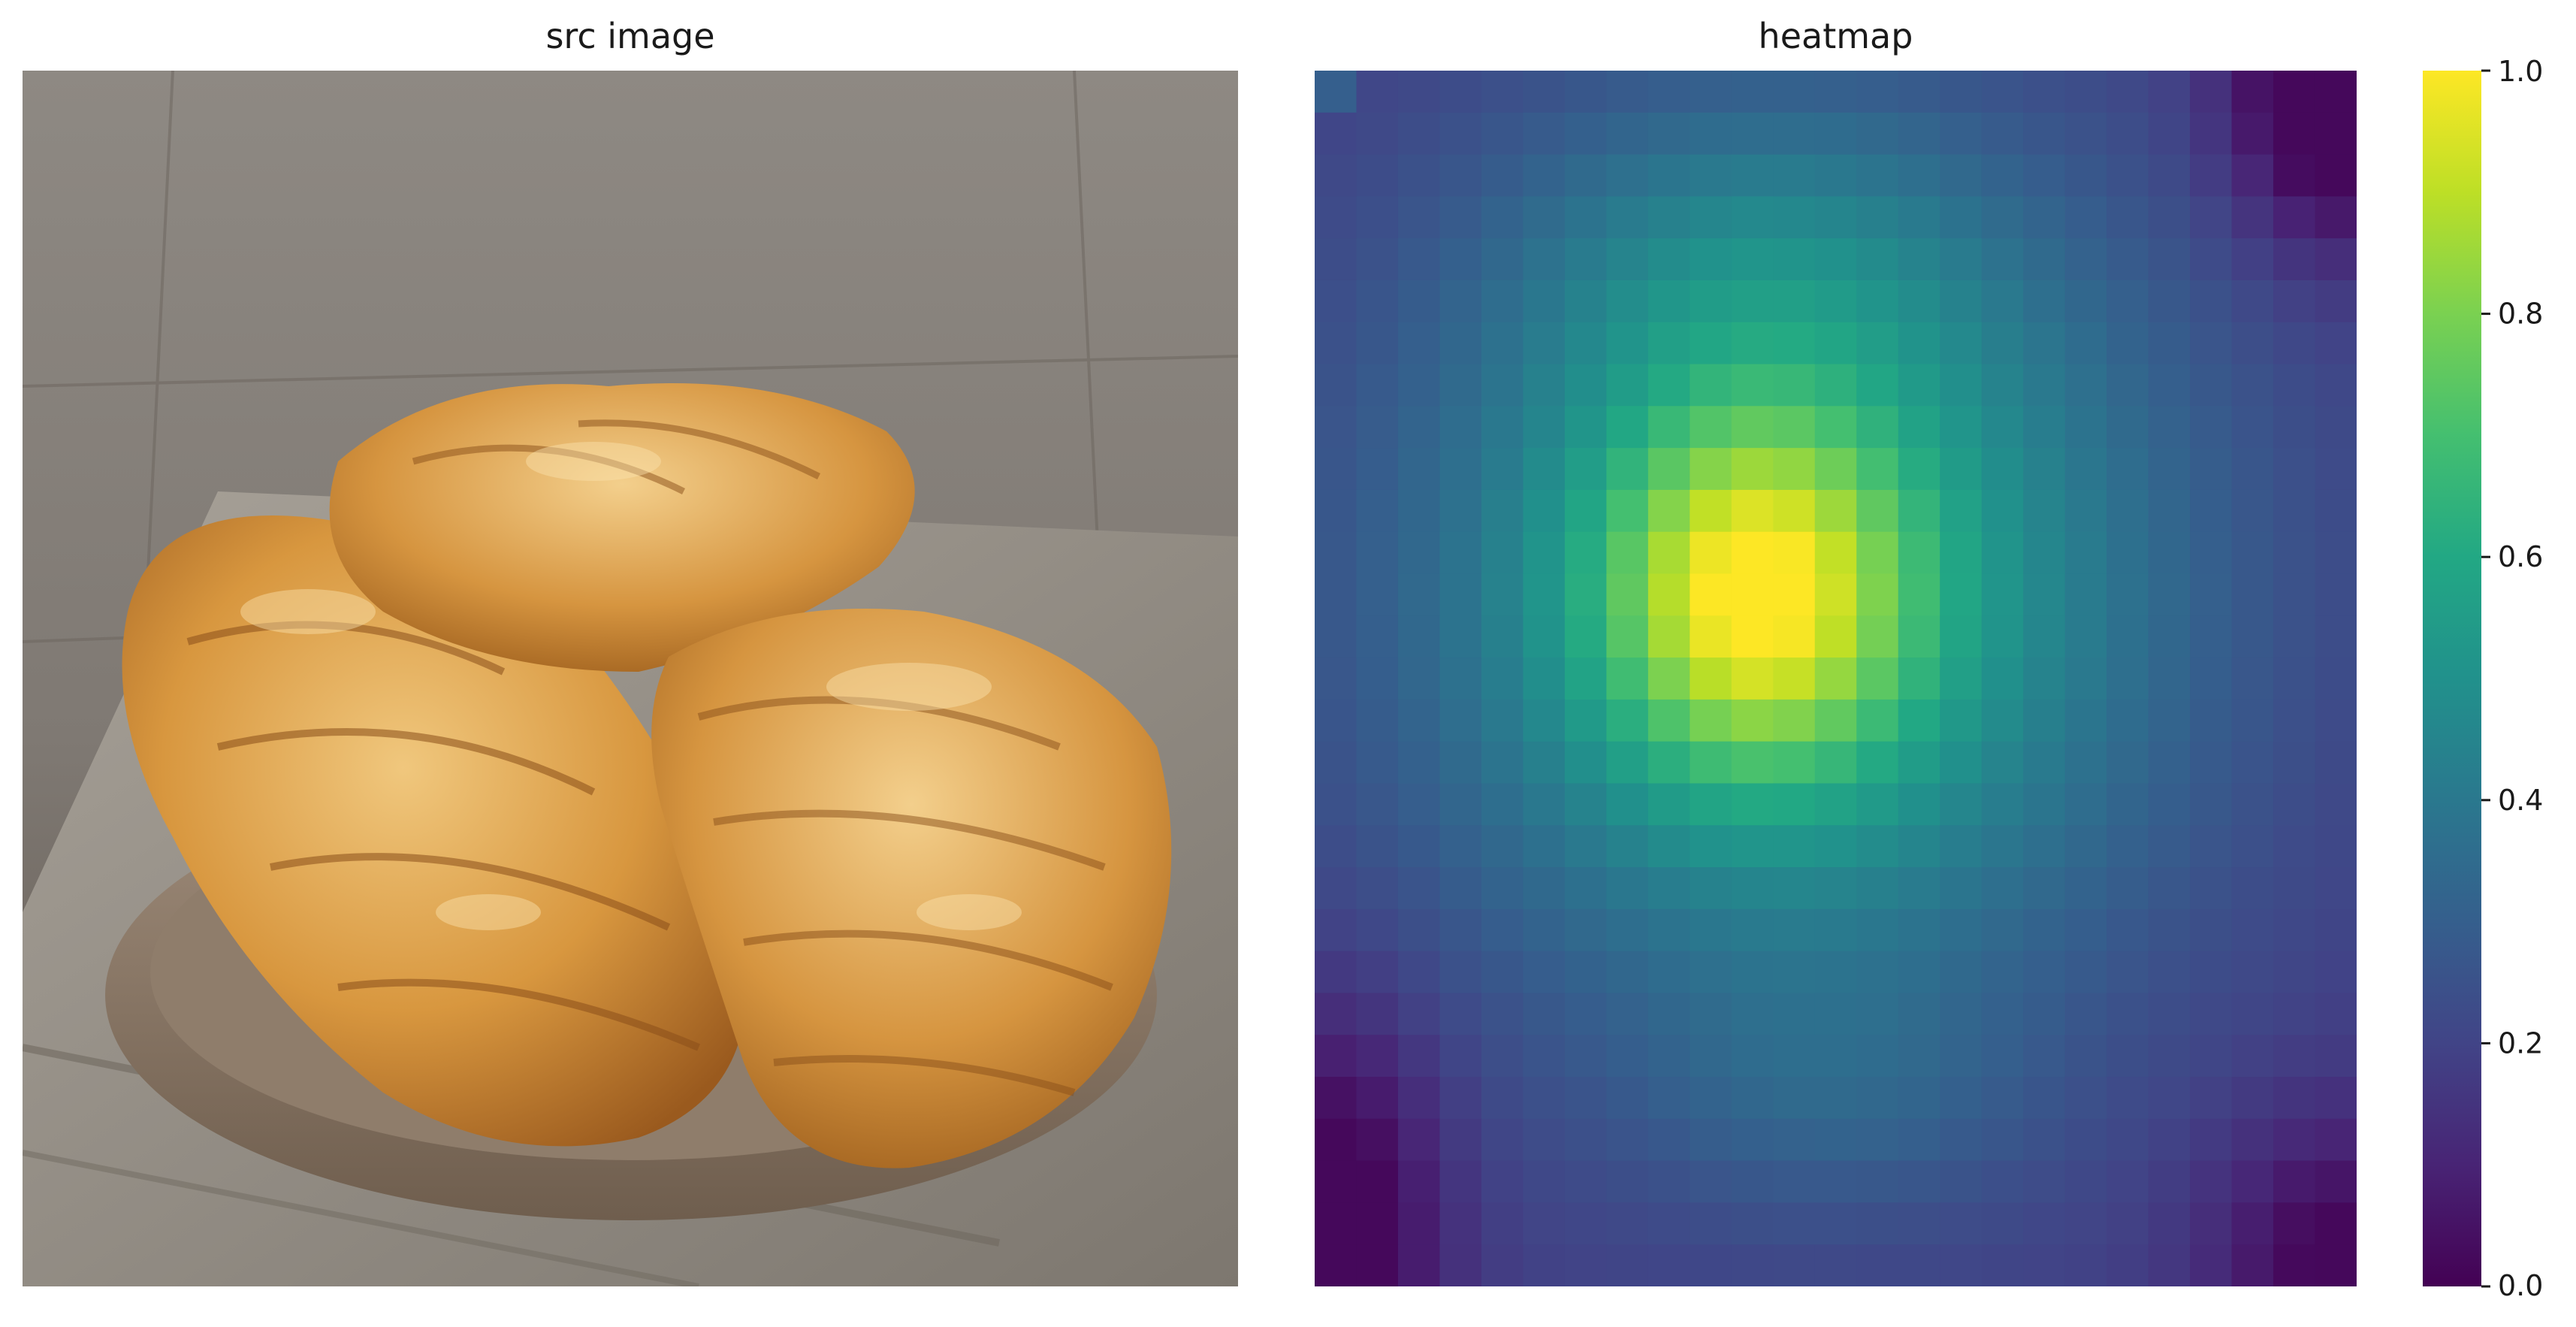  I want to click on colorbar-tick-label: 0.0, so click(2520, 1285).